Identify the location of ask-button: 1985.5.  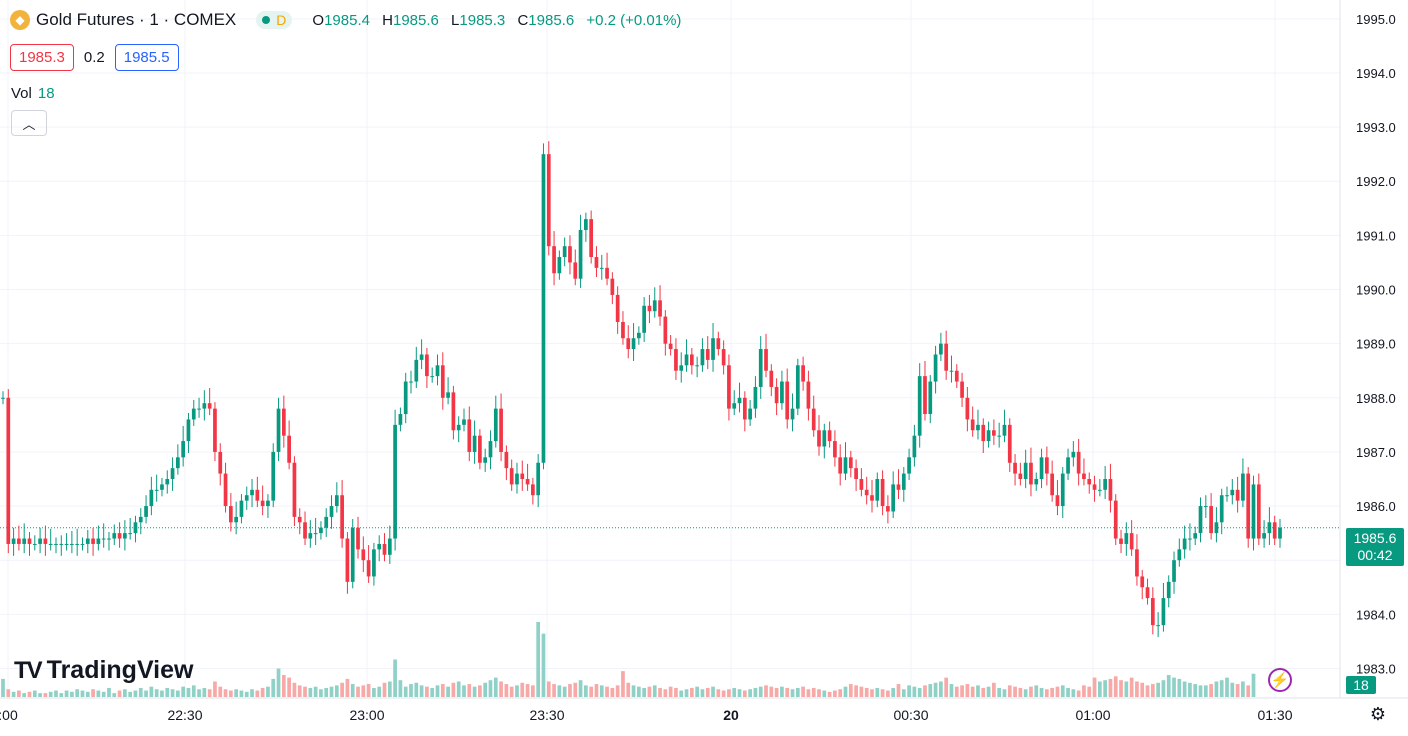
(146, 57).